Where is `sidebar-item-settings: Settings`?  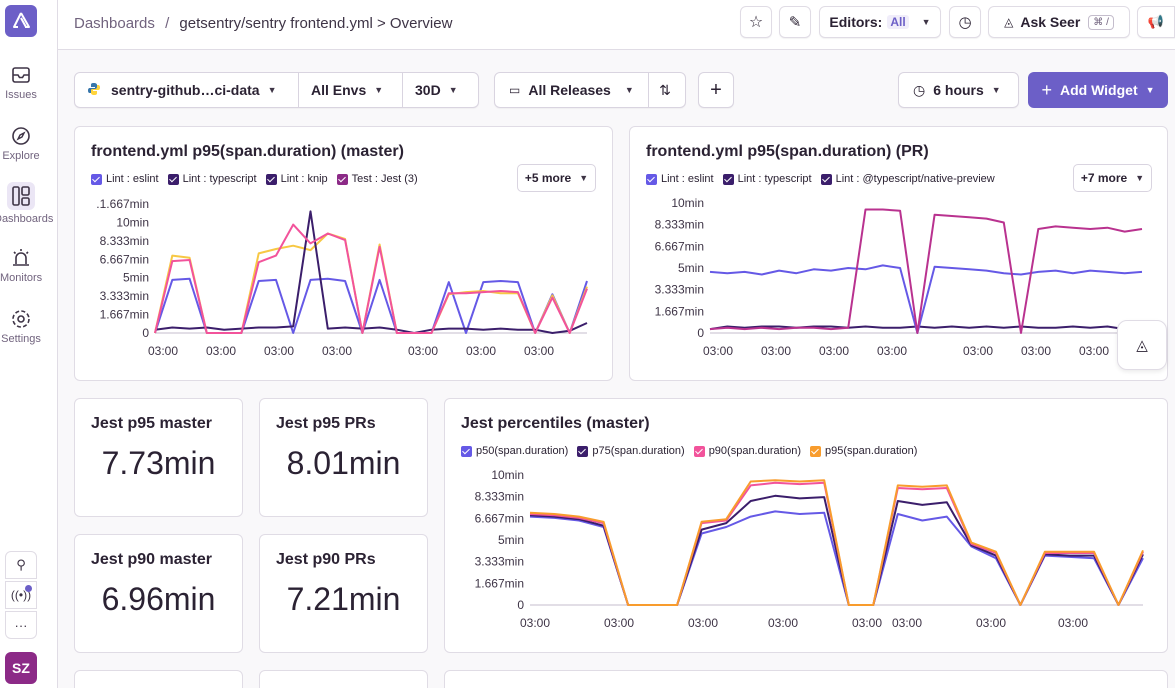 sidebar-item-settings: Settings is located at coordinates (21, 326).